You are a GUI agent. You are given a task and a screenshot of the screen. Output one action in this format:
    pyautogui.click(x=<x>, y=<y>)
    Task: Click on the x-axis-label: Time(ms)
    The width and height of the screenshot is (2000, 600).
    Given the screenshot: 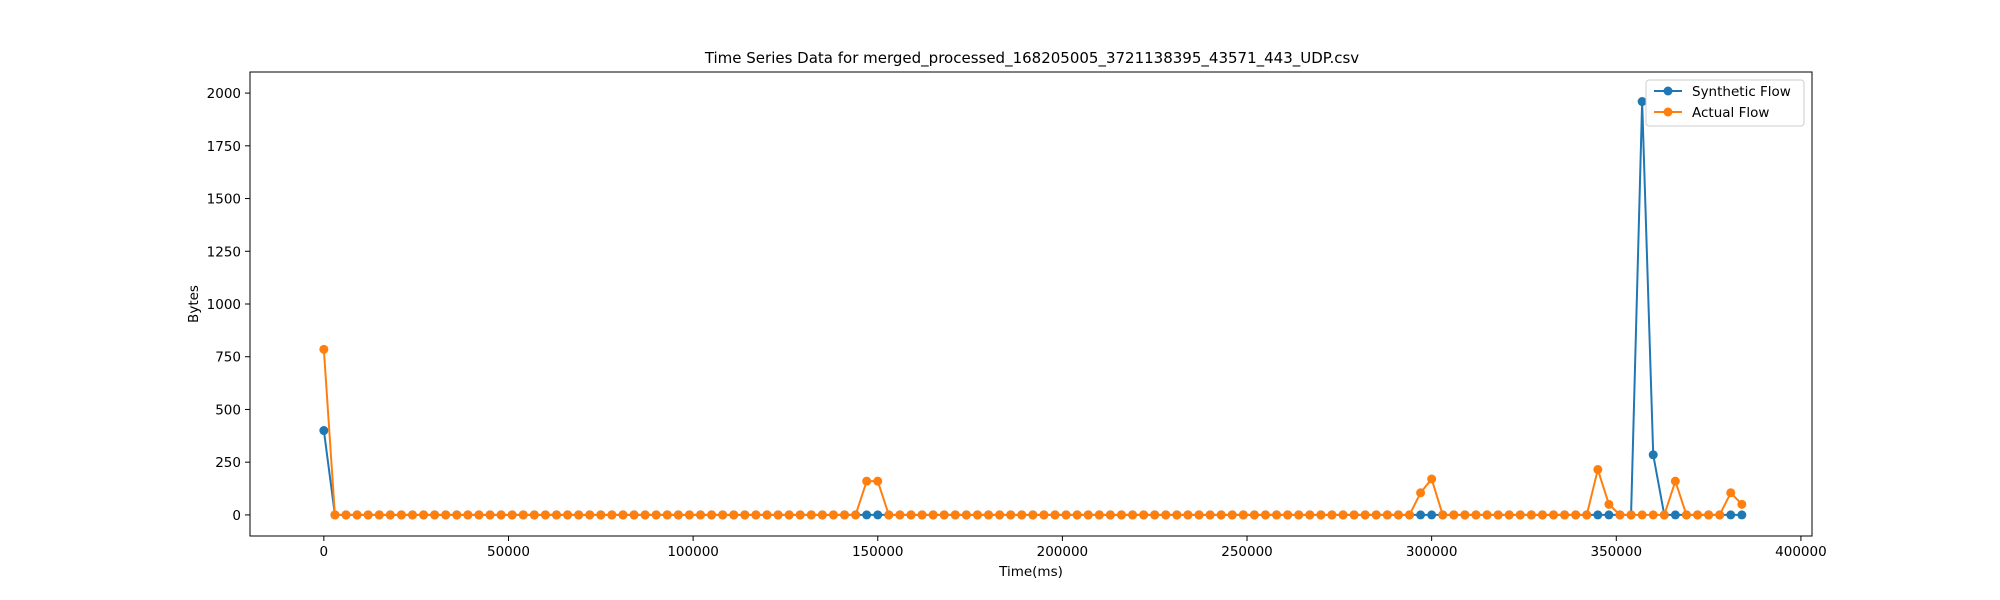 What is the action you would take?
    pyautogui.click(x=1030, y=572)
    